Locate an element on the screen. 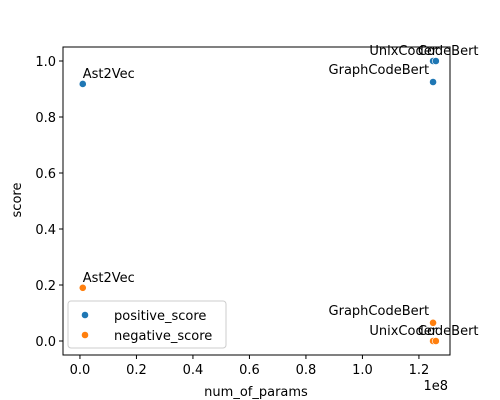 This screenshot has width=500, height=400. y-tick-label: 0.2 is located at coordinates (45, 286).